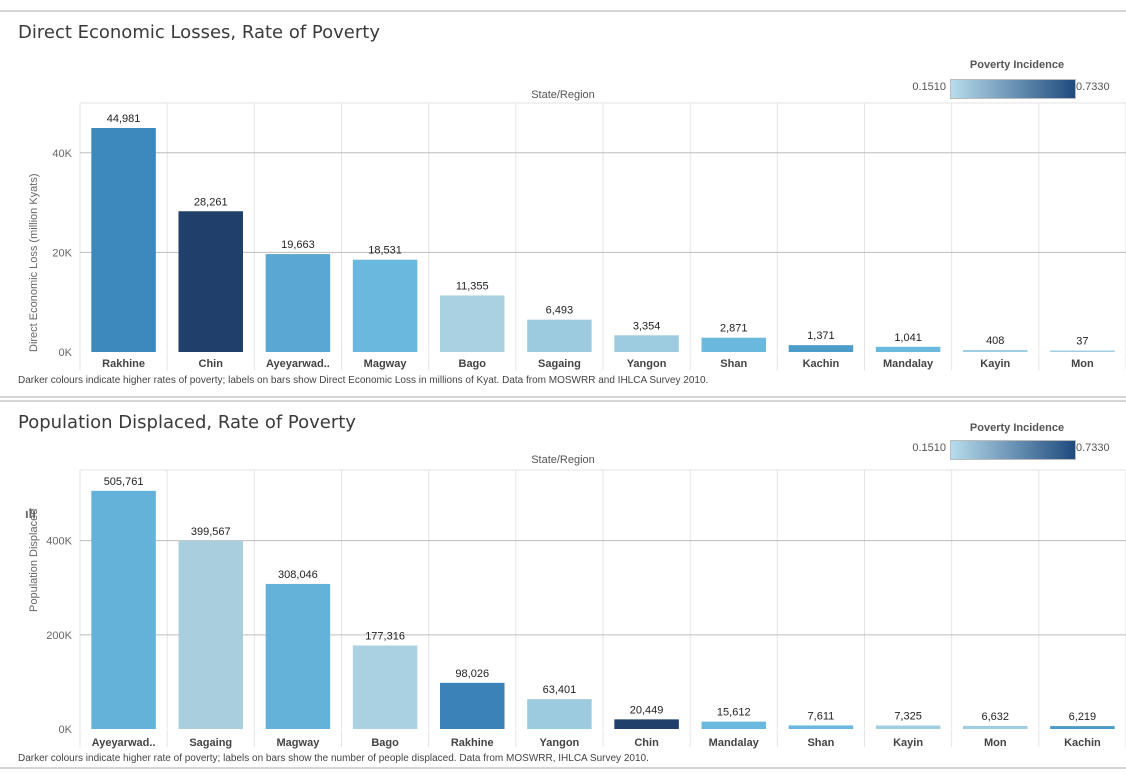  I want to click on data-label: 3,354, so click(647, 326).